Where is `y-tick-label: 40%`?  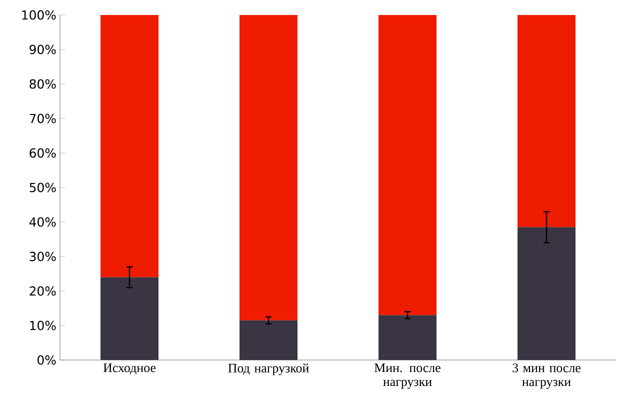
y-tick-label: 40% is located at coordinates (42, 222).